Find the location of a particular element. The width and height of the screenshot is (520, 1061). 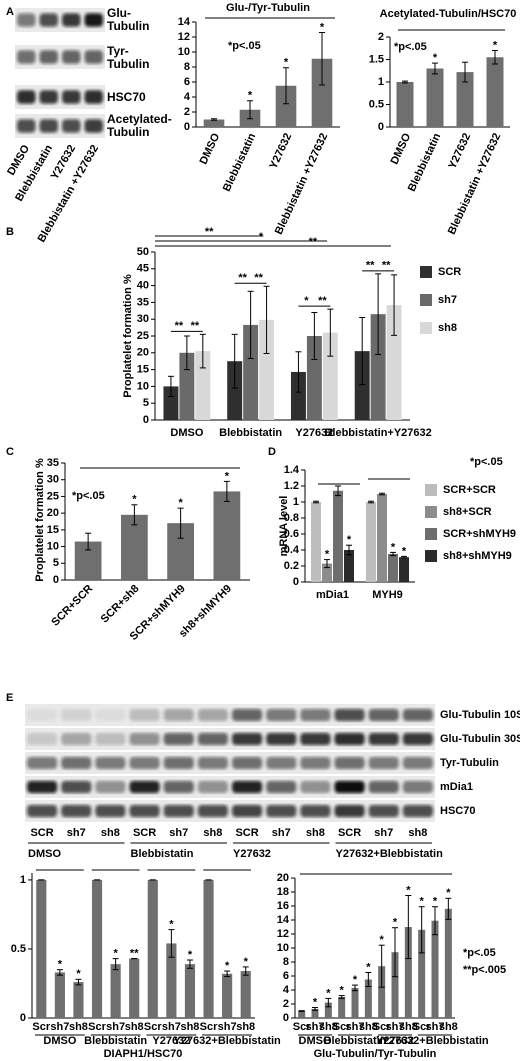

y-tick-label: 1 is located at coordinates (23, 880).